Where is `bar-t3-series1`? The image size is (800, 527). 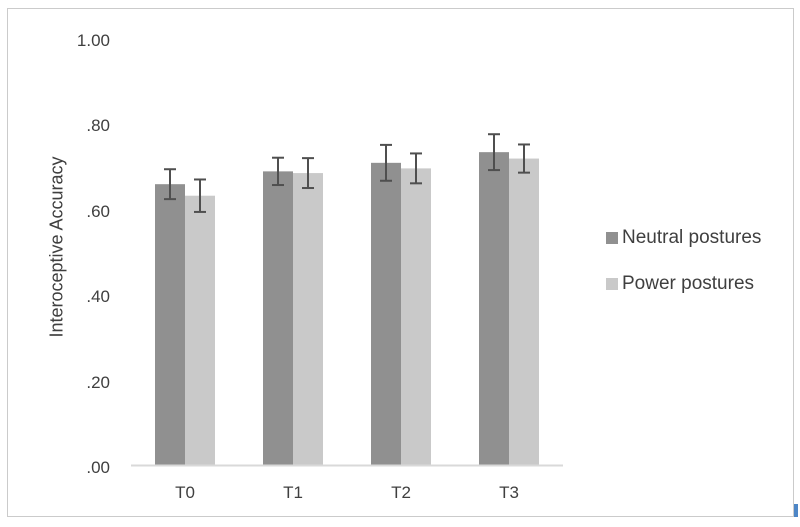
bar-t3-series1 is located at coordinates (524, 312).